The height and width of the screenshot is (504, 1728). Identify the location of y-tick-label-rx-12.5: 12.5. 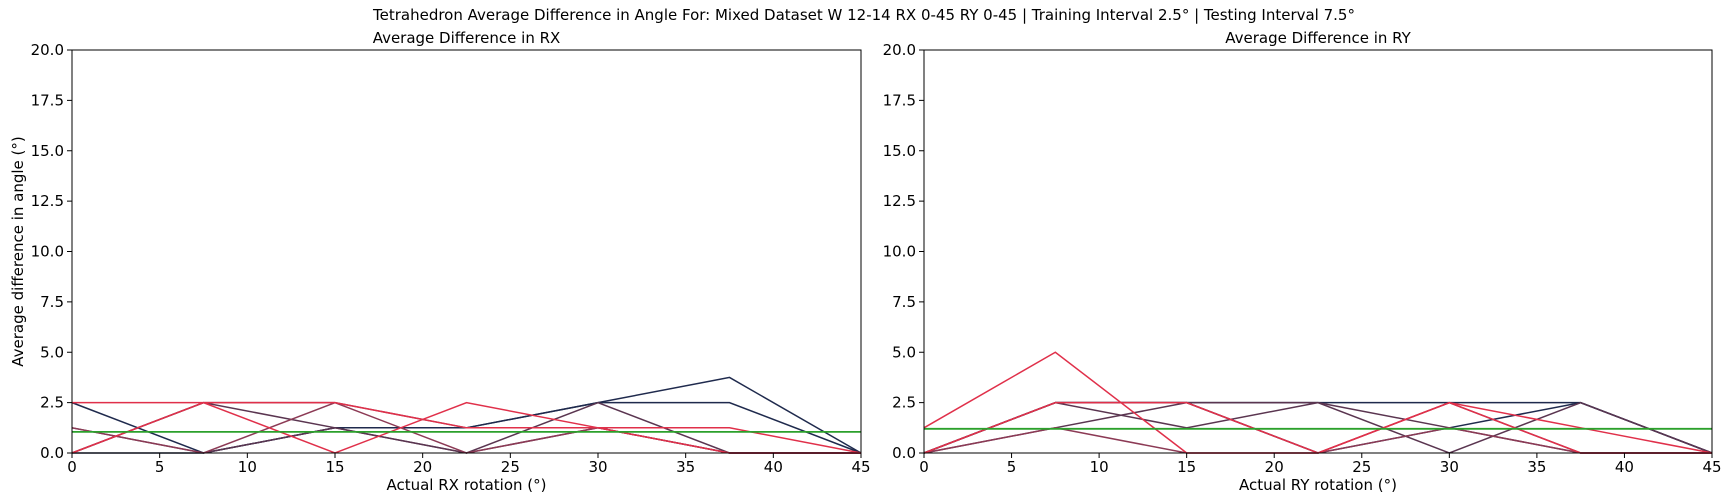
(47, 201).